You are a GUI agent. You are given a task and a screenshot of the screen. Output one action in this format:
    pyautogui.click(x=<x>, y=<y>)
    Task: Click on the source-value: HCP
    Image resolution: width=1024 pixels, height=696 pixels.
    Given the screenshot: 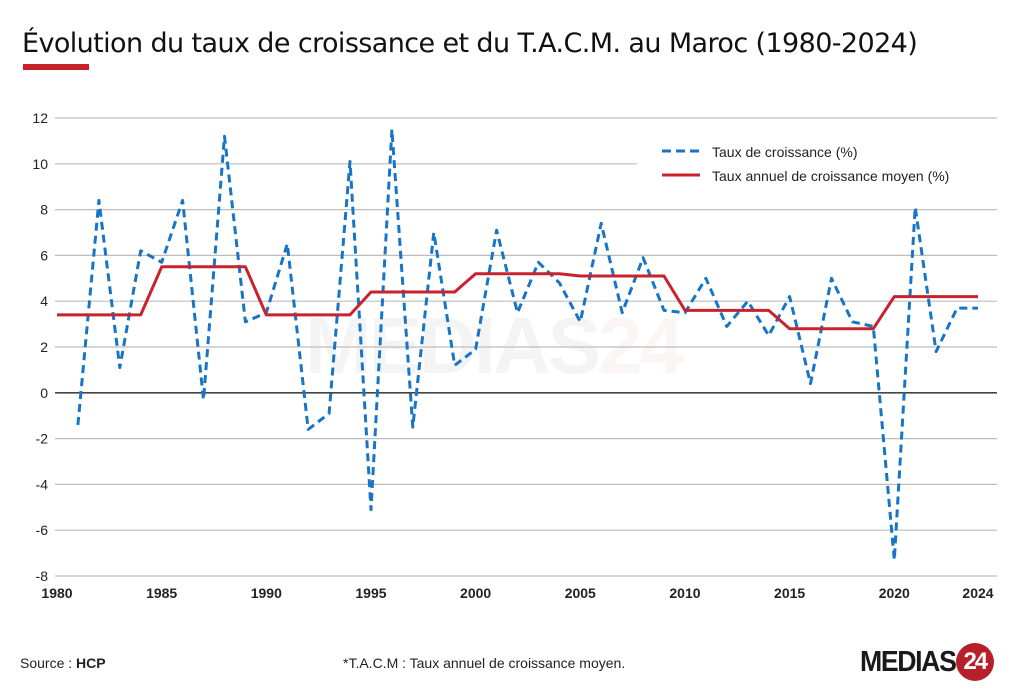 What is the action you would take?
    pyautogui.click(x=91, y=663)
    